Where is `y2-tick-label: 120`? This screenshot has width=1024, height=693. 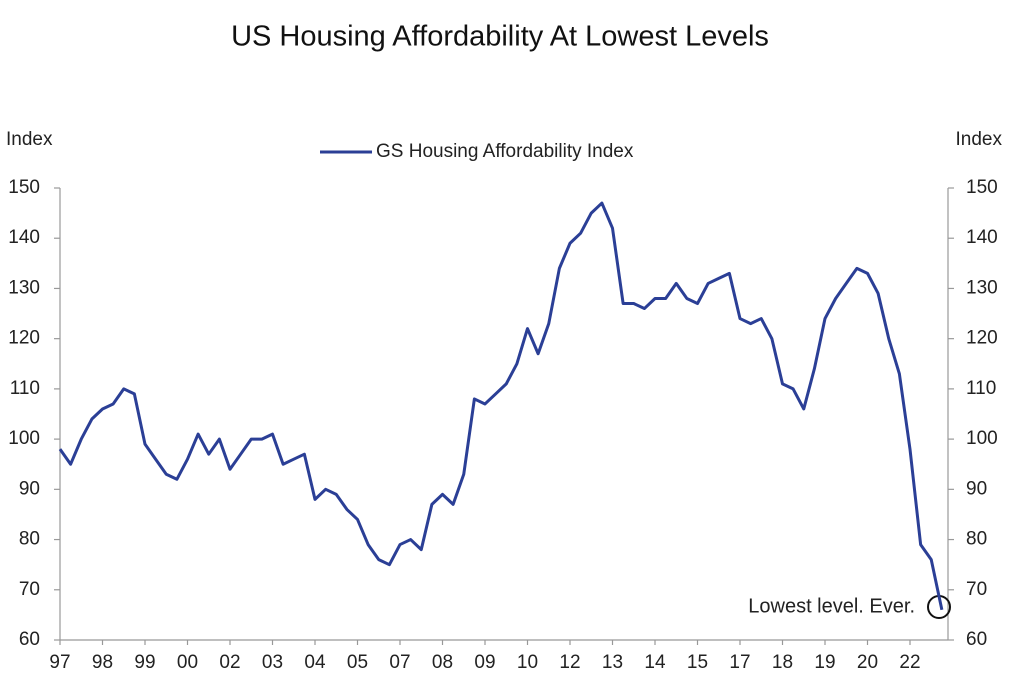 y2-tick-label: 120 is located at coordinates (982, 338).